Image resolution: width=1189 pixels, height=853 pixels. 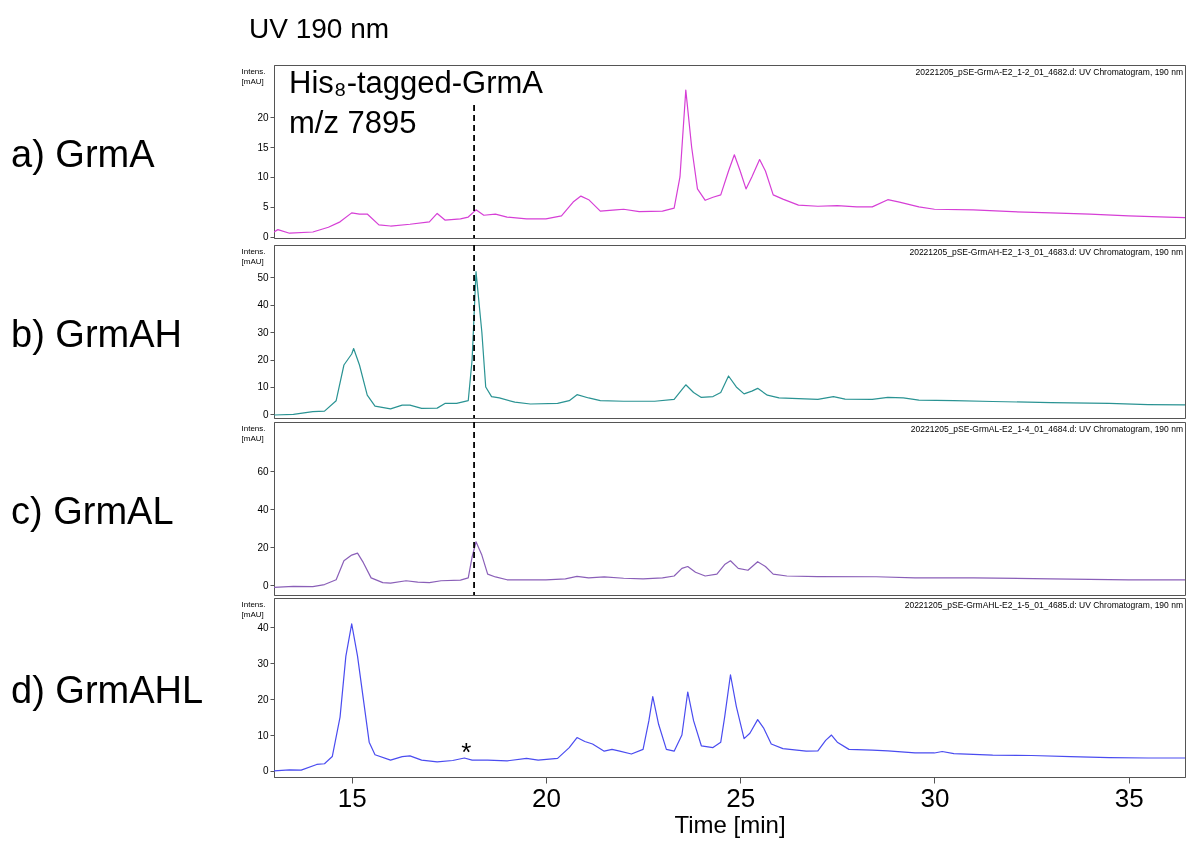 I want to click on annotation: His₈-tagged-GrmA, so click(x=416, y=82).